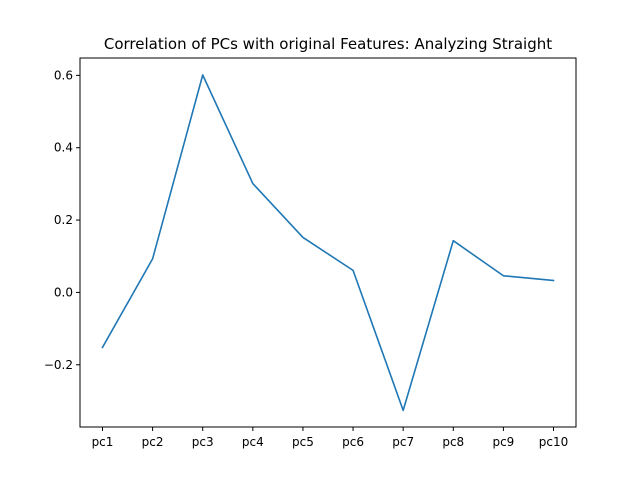 This screenshot has height=480, width=640. Describe the element at coordinates (253, 442) in the screenshot. I see `x-tick-label: pc4` at that location.